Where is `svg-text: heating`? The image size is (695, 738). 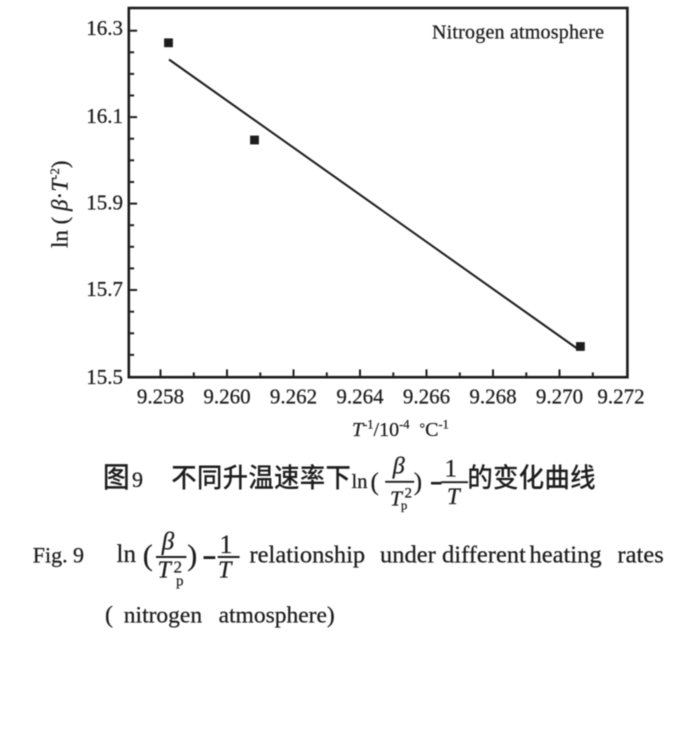
svg-text: heating is located at coordinates (566, 555).